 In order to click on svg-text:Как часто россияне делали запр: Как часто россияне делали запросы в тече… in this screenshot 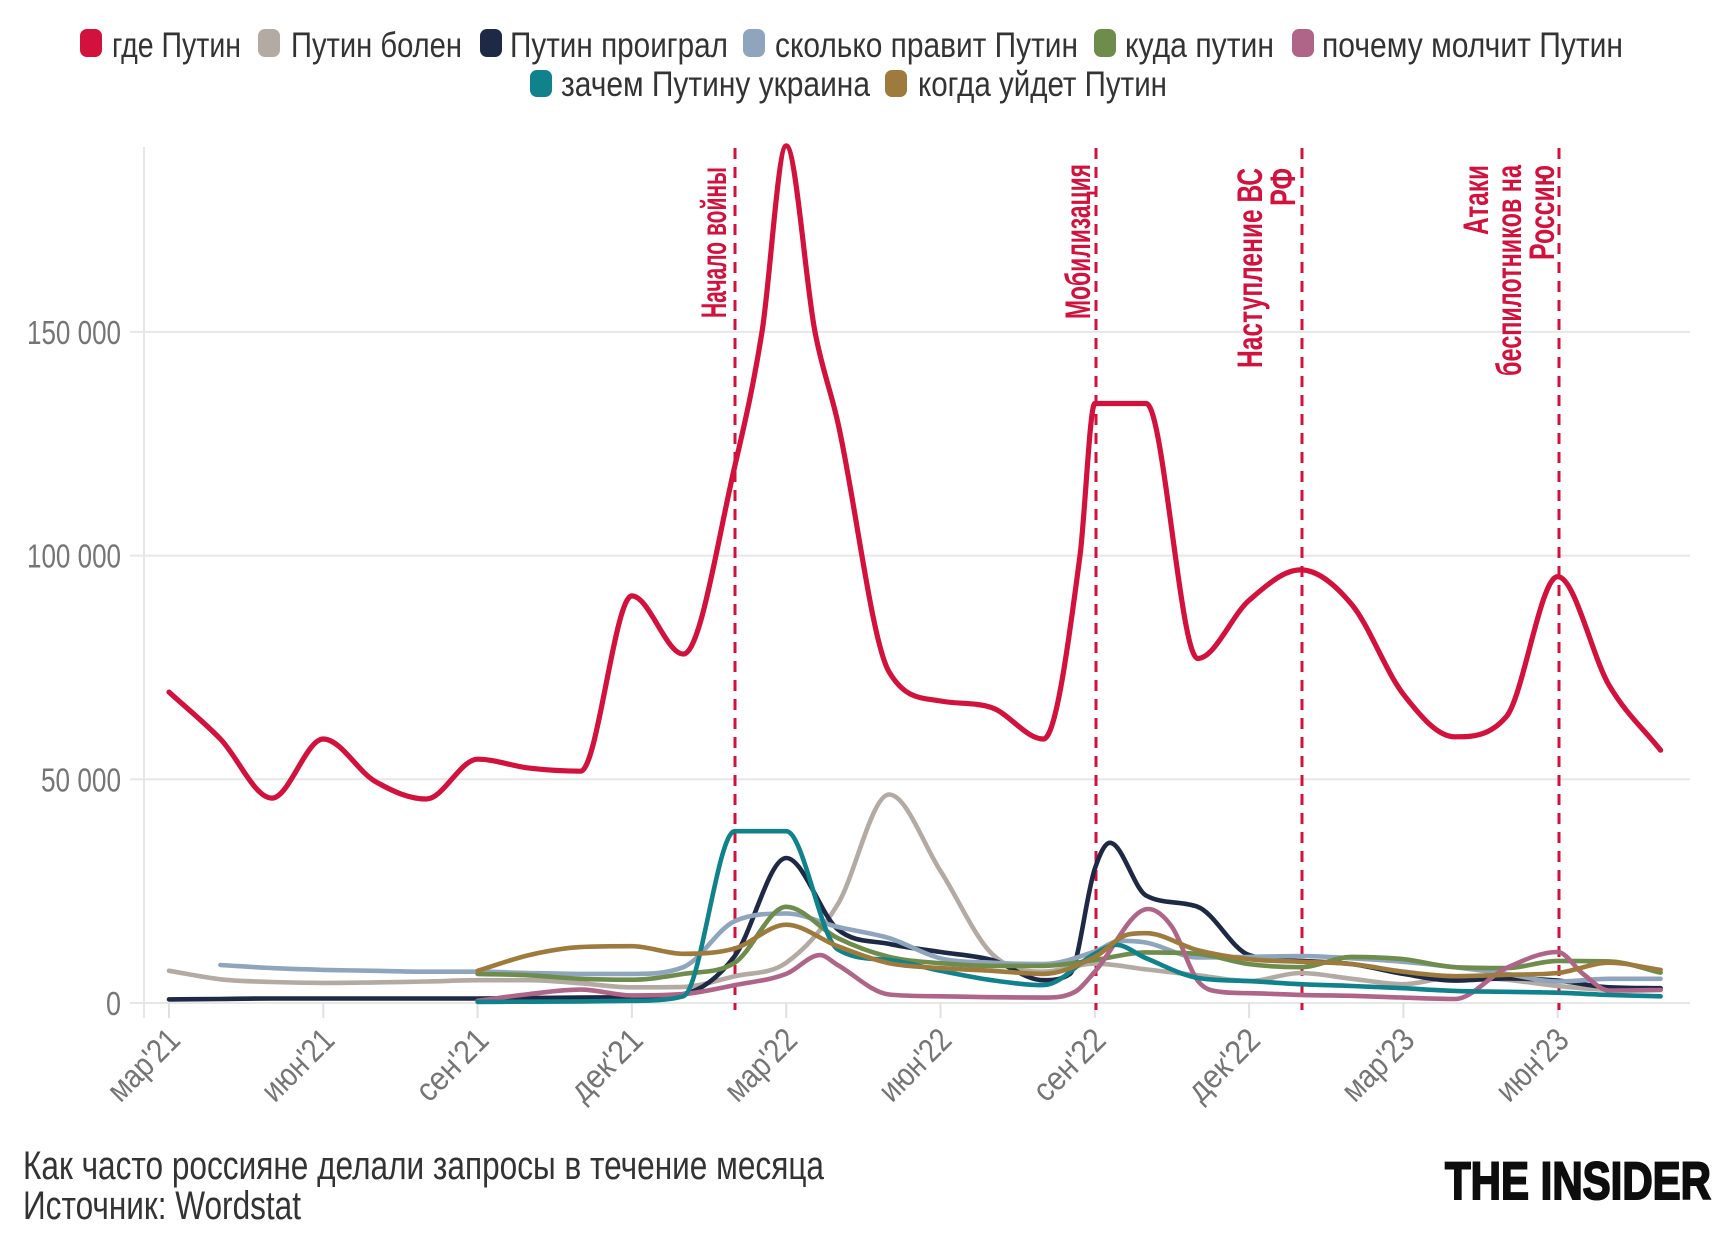, I will do `click(424, 1166)`.